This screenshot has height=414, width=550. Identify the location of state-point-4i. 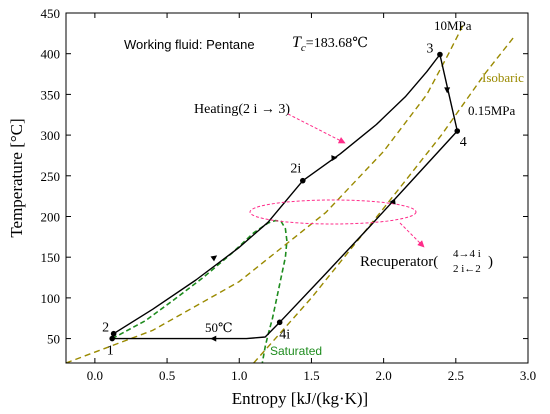
(279, 322).